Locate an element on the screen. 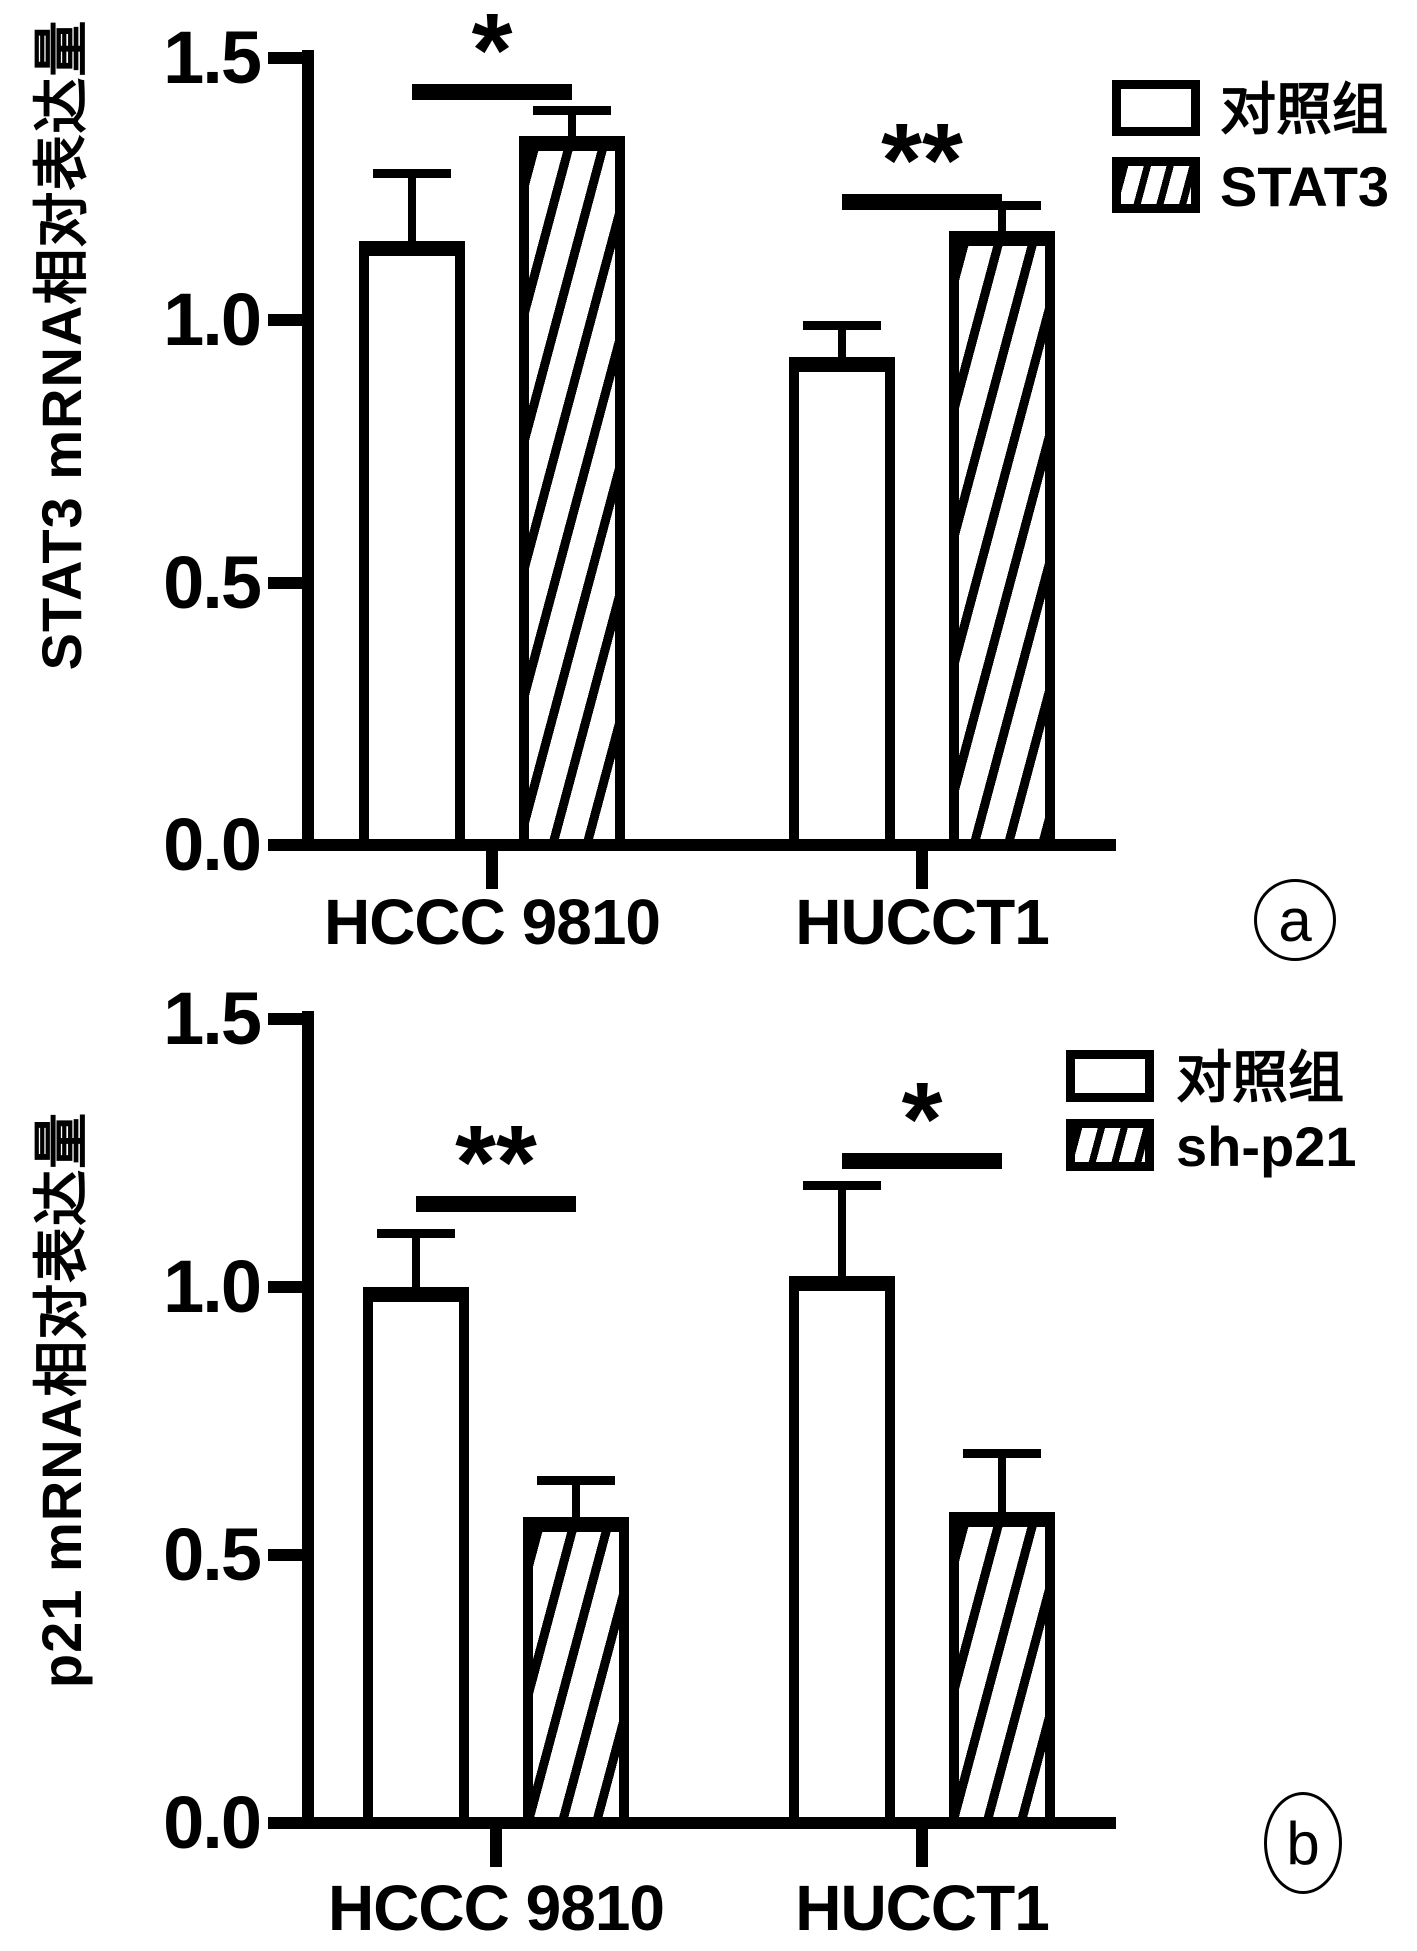 The height and width of the screenshot is (1951, 1417). panel-marker-a: a is located at coordinates (1295, 920).